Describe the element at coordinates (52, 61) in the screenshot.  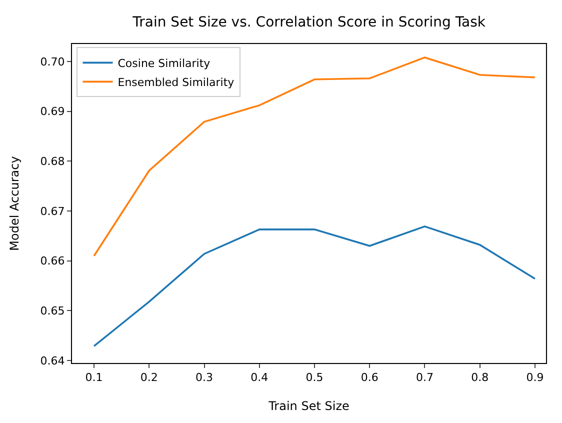
I see `y-tick-label: 0.70` at that location.